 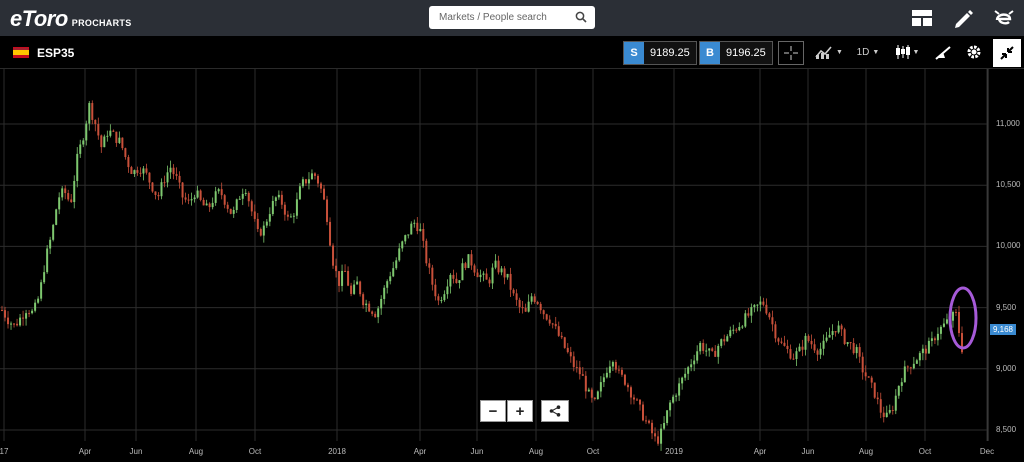 I want to click on chart-type-button: ▼, so click(x=907, y=52).